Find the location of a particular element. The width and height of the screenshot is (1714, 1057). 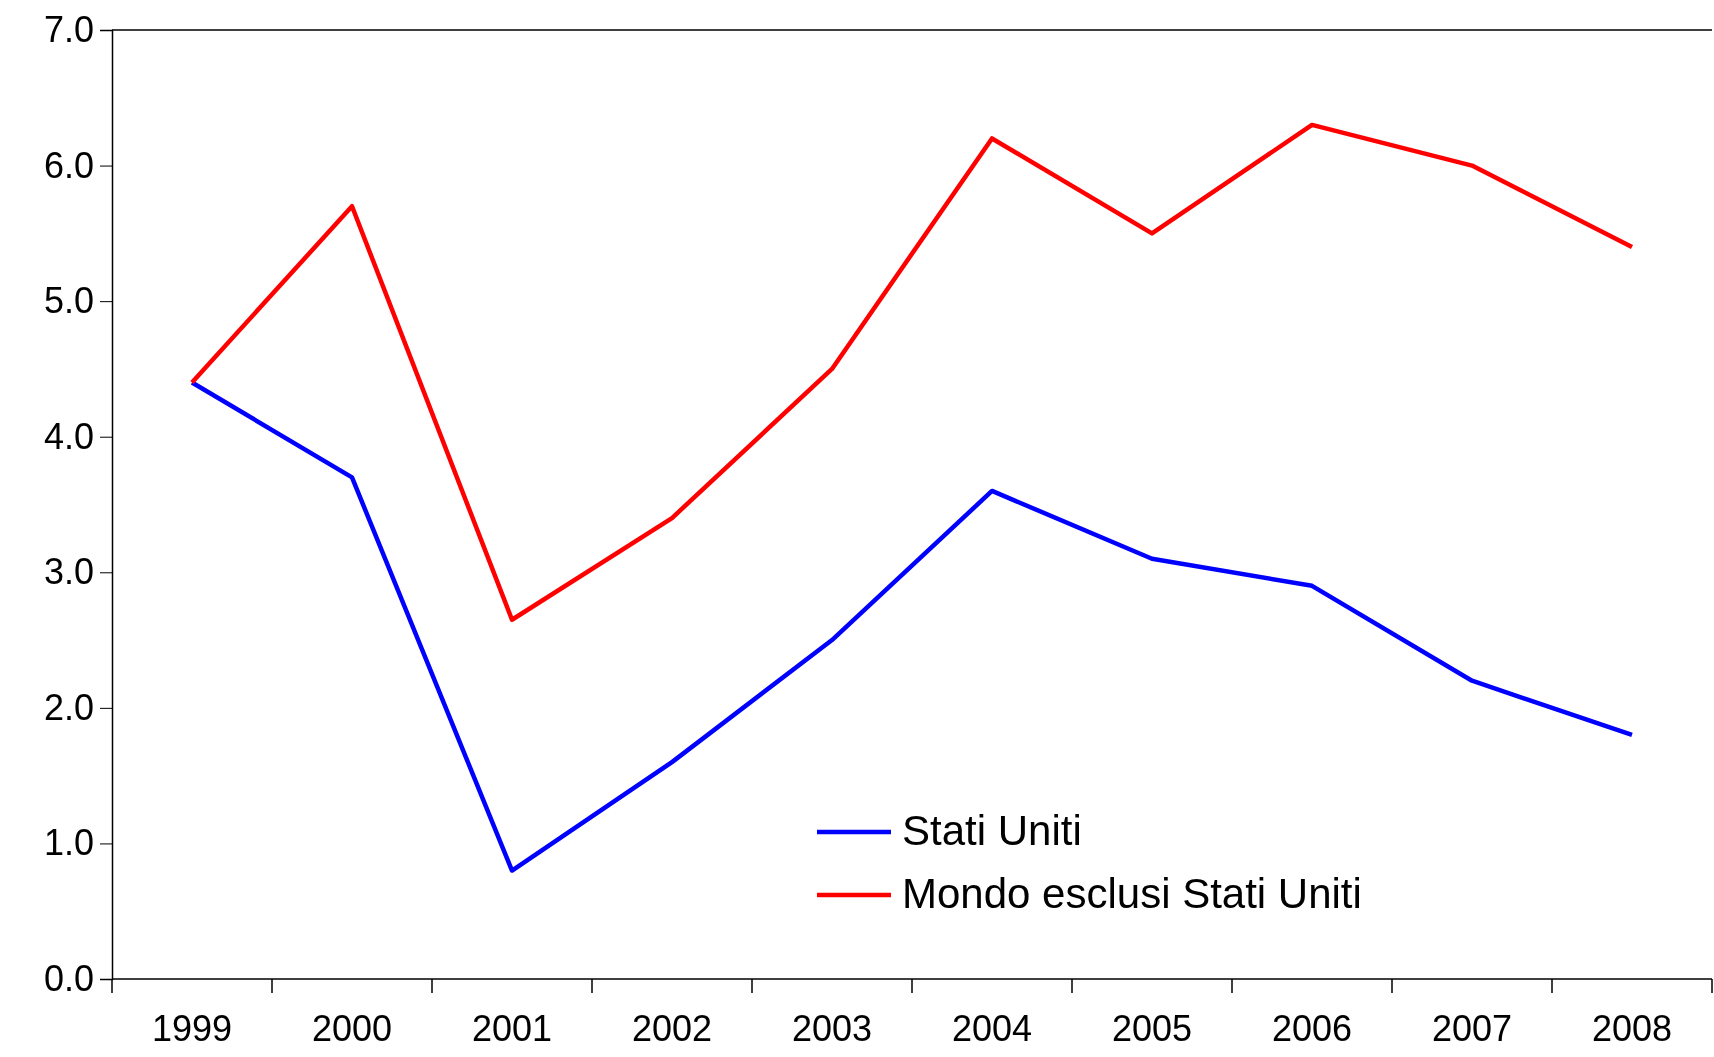

x-tick-label: 2004 is located at coordinates (992, 1028).